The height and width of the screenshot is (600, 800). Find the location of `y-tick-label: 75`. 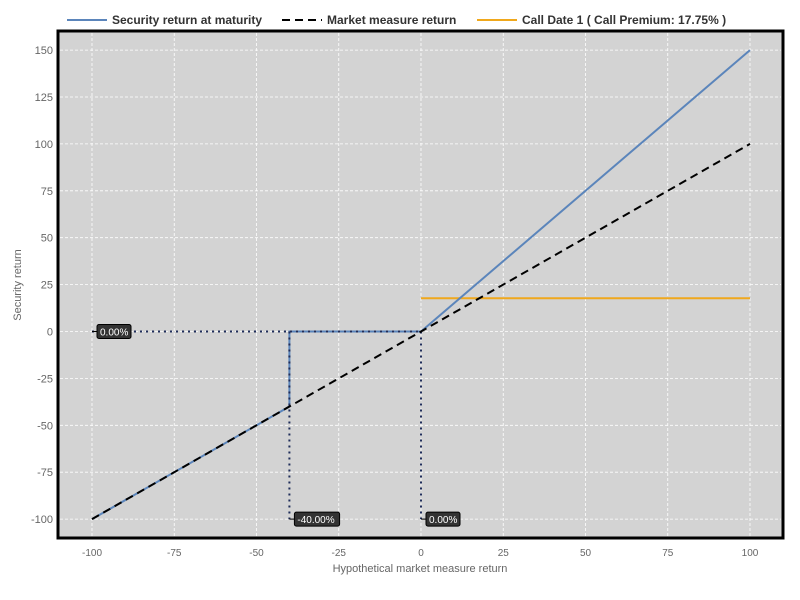

y-tick-label: 75 is located at coordinates (47, 192).